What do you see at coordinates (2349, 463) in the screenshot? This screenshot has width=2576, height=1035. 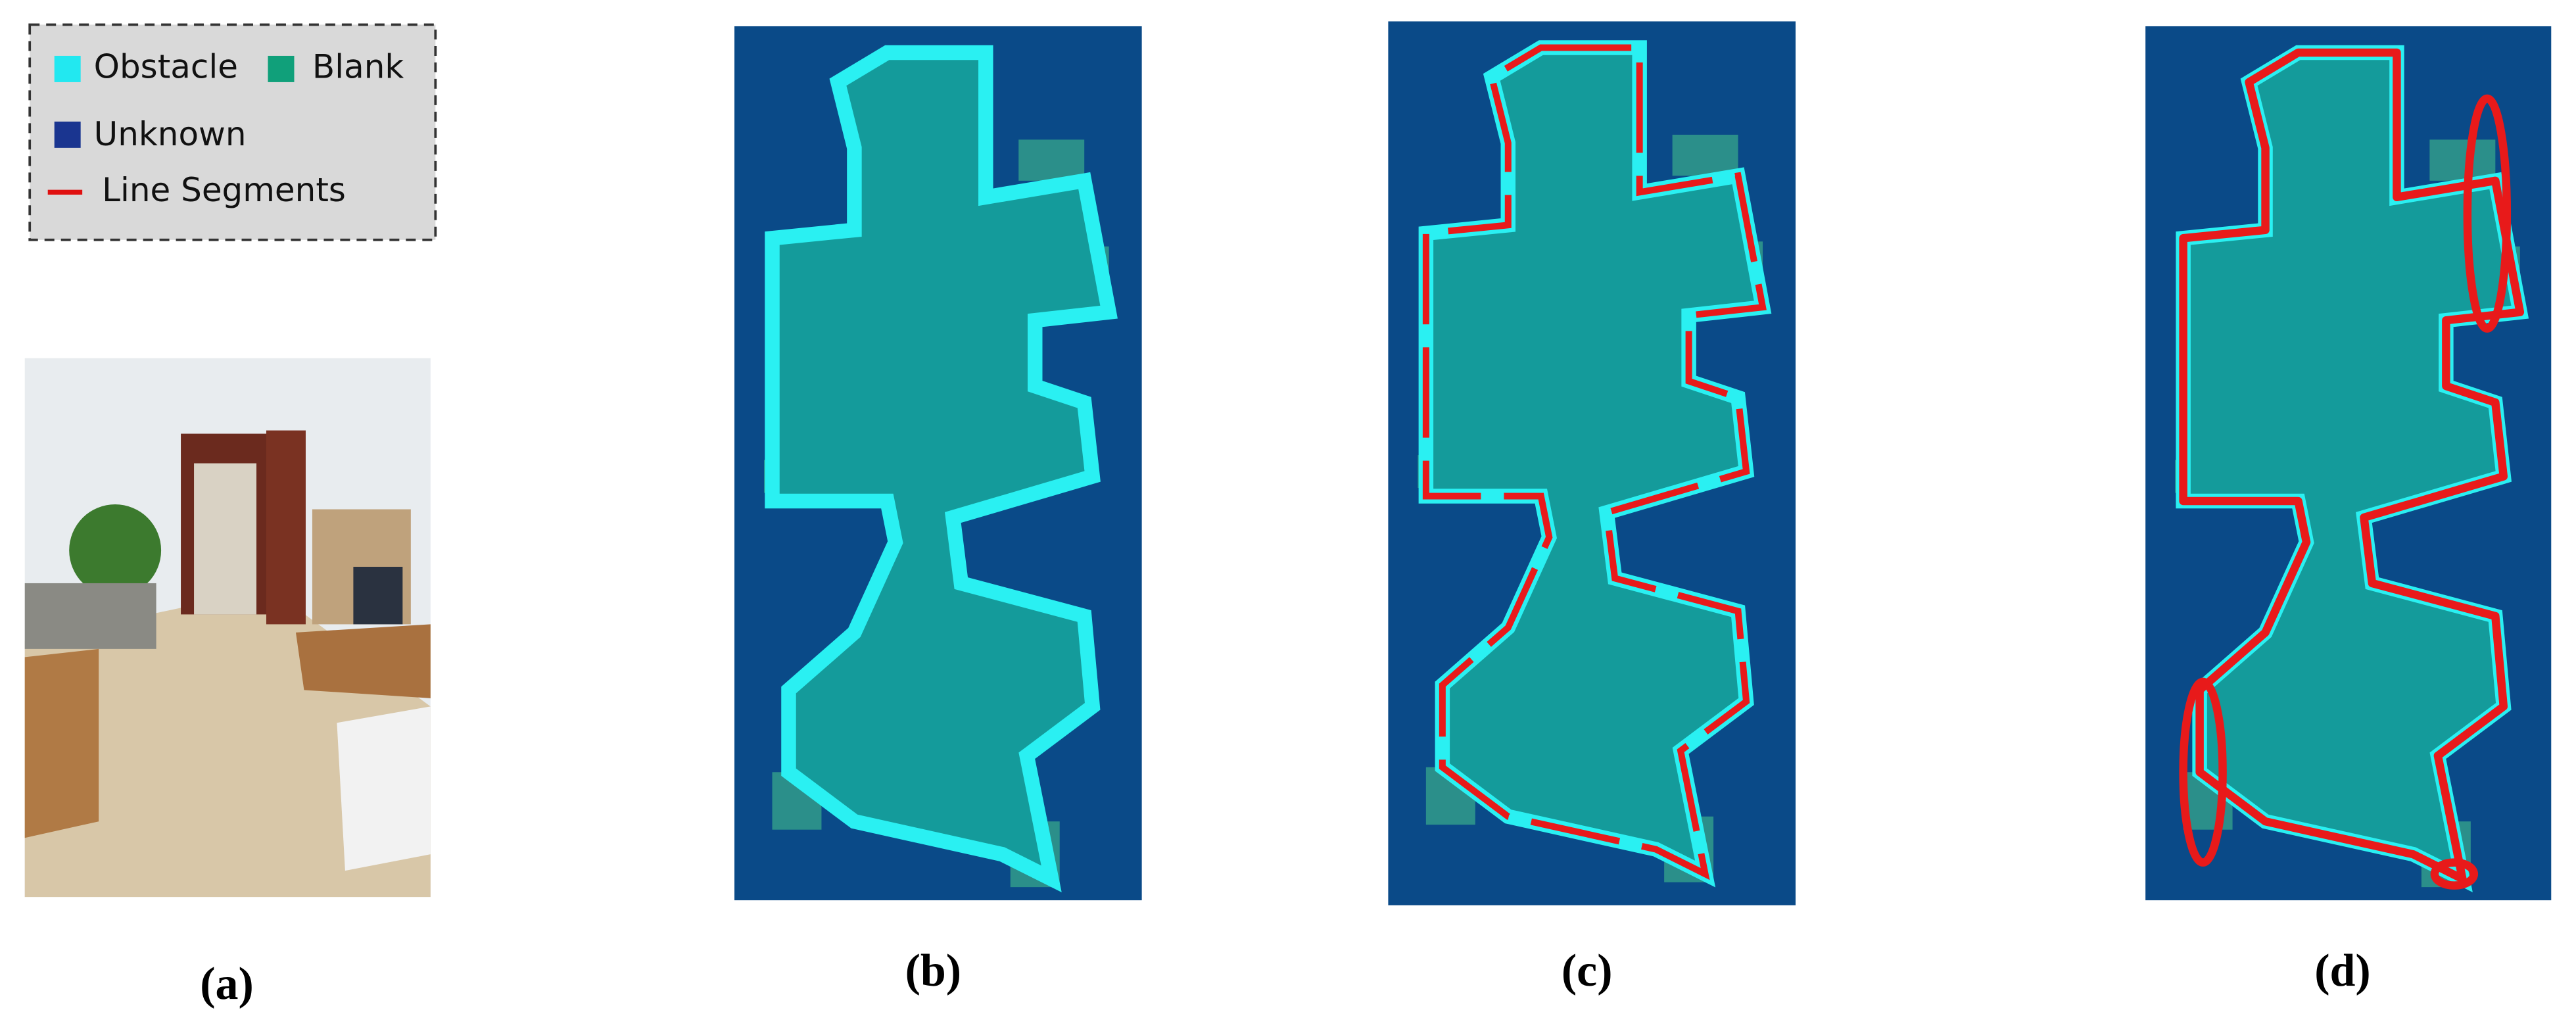 I see `map-d` at bounding box center [2349, 463].